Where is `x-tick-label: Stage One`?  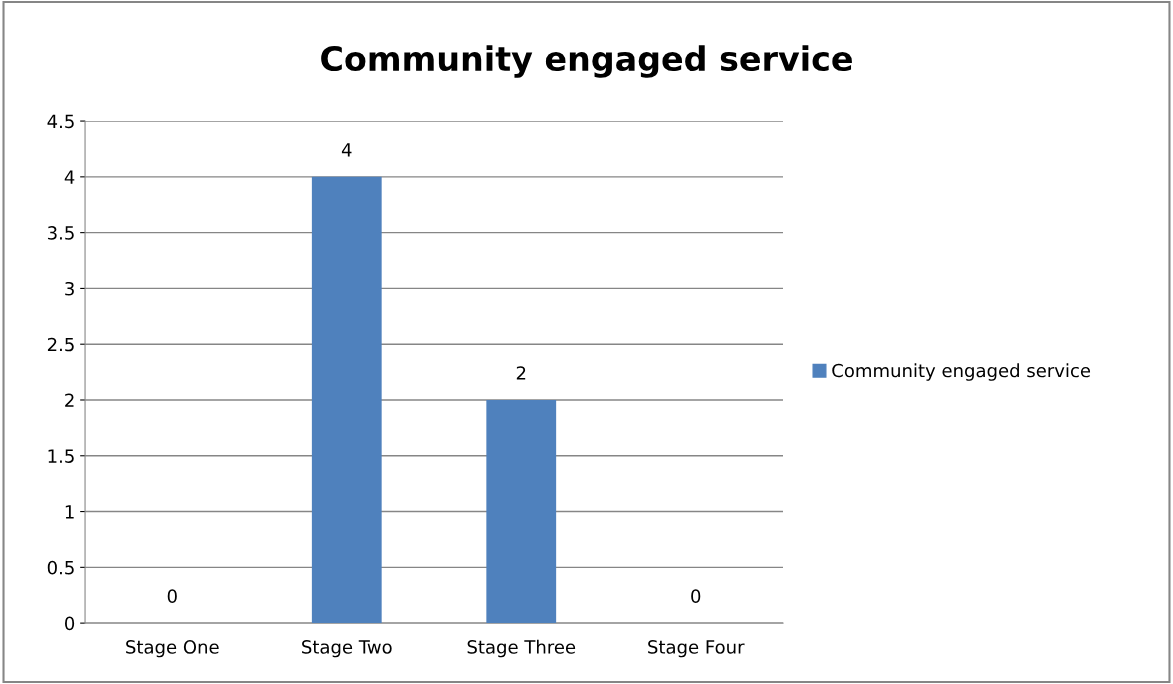 x-tick-label: Stage One is located at coordinates (172, 649).